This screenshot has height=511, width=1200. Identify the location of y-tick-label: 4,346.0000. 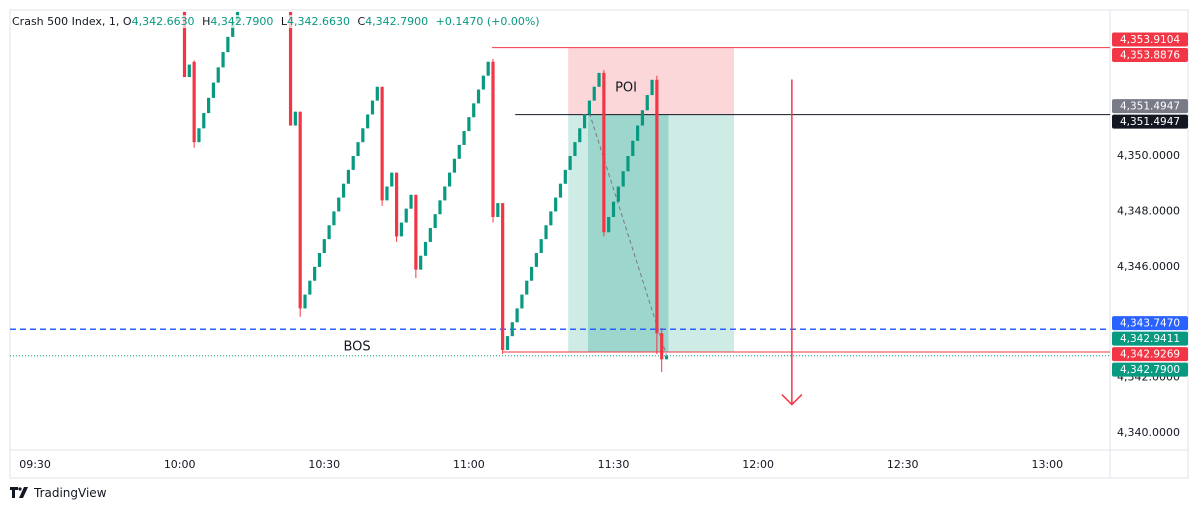
(1148, 266).